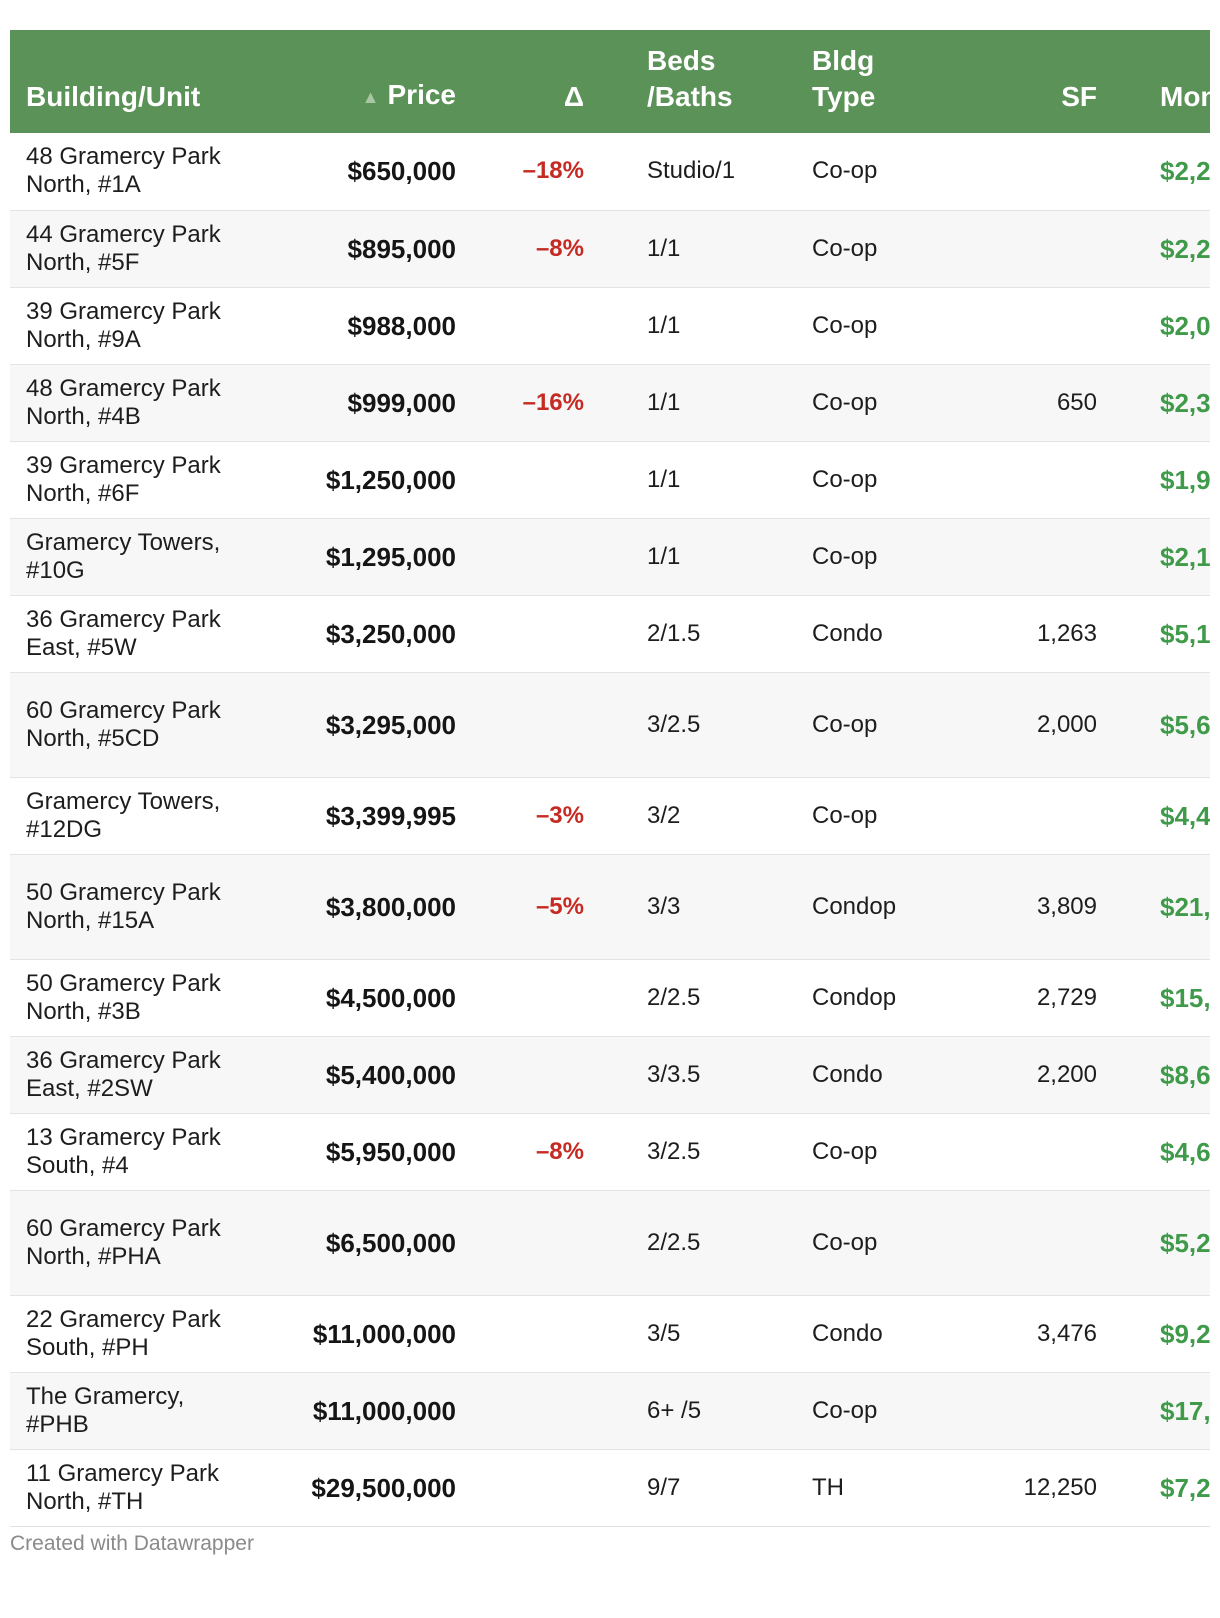 This screenshot has height=1618, width=1220. I want to click on cell-building: 39 Gramercy Park North, #6F, so click(153, 479).